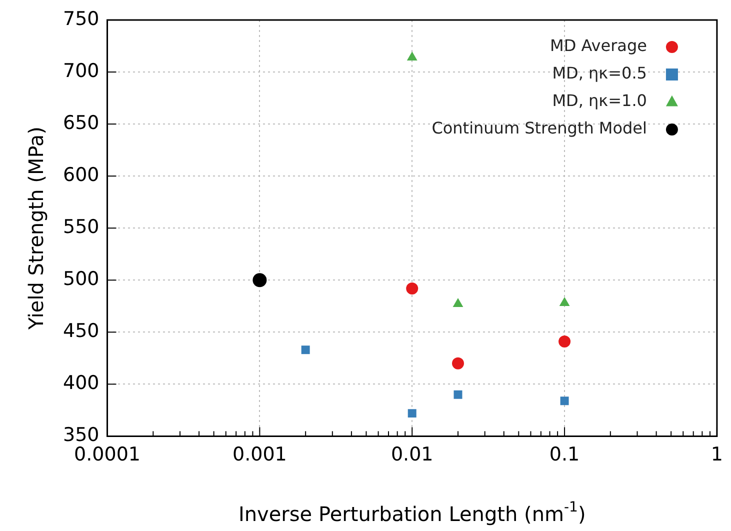 This screenshot has width=731, height=531. Describe the element at coordinates (259, 455) in the screenshot. I see `x-tick-label: 0.001` at that location.